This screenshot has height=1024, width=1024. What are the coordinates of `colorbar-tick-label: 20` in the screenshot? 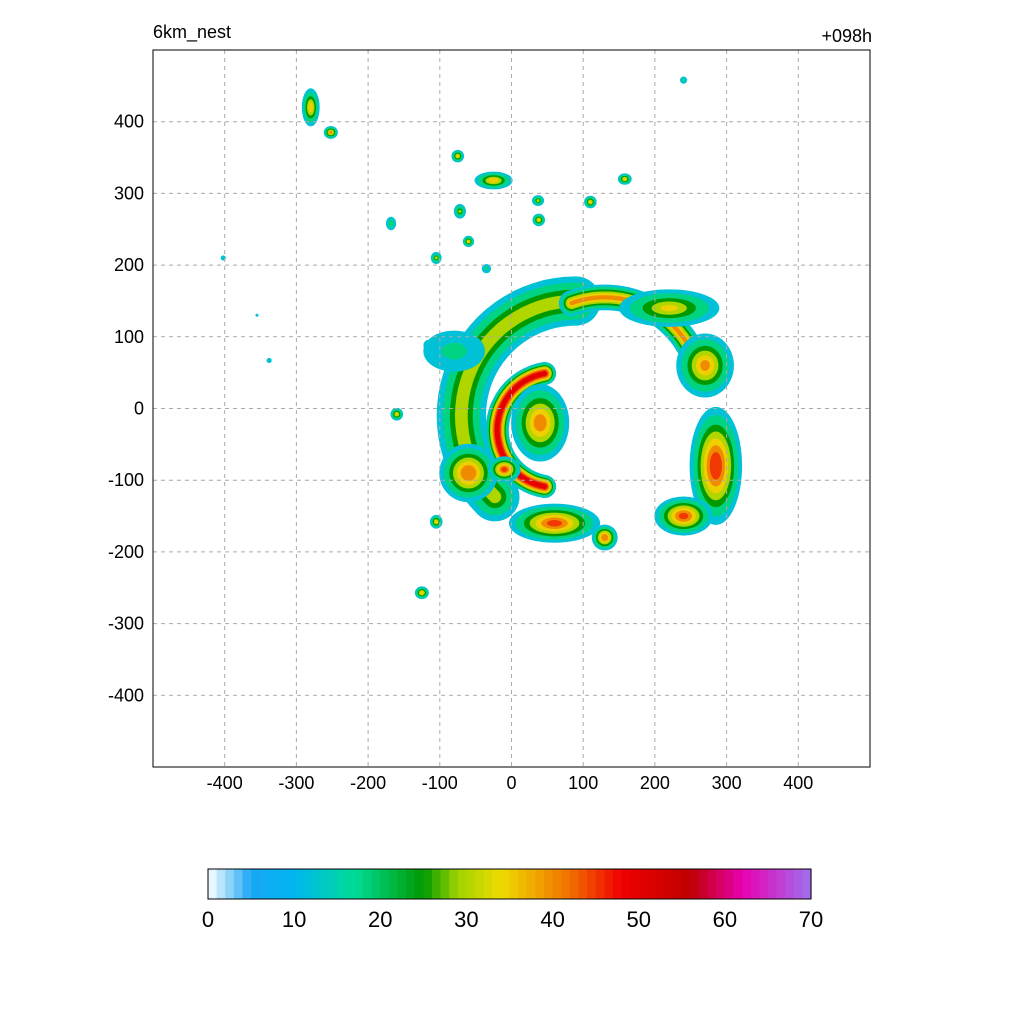 It's located at (380, 919).